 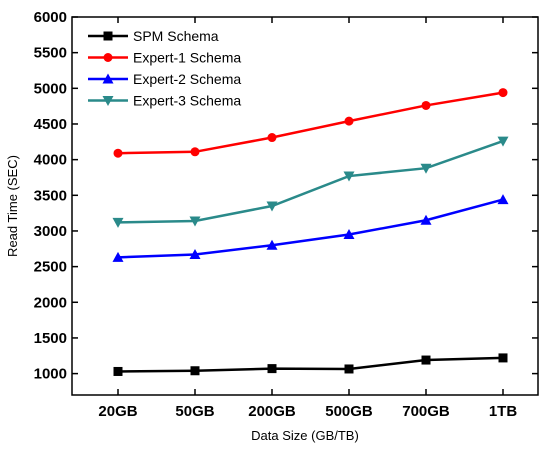 What do you see at coordinates (272, 411) in the screenshot?
I see `x-tick-label: 200GB` at bounding box center [272, 411].